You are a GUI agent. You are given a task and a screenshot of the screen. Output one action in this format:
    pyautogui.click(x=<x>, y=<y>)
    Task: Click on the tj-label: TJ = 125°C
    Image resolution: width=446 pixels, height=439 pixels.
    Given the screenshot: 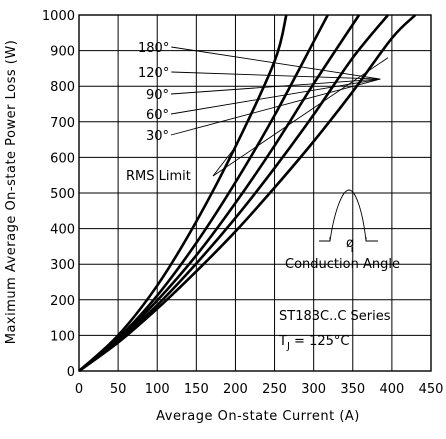 What is the action you would take?
    pyautogui.click(x=313, y=343)
    